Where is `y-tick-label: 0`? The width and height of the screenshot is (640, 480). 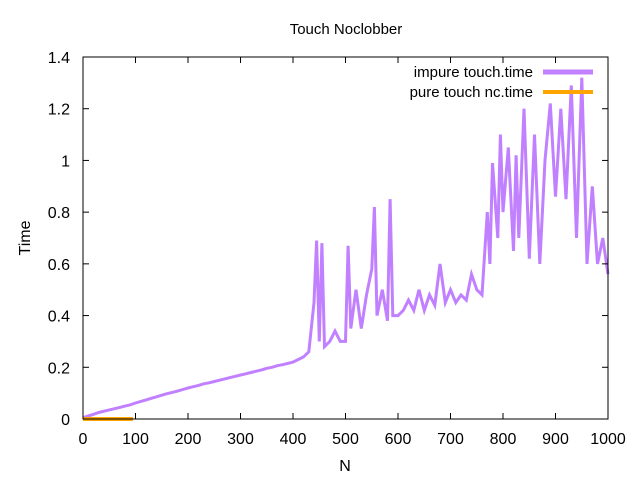 y-tick-label: 0 is located at coordinates (65, 420).